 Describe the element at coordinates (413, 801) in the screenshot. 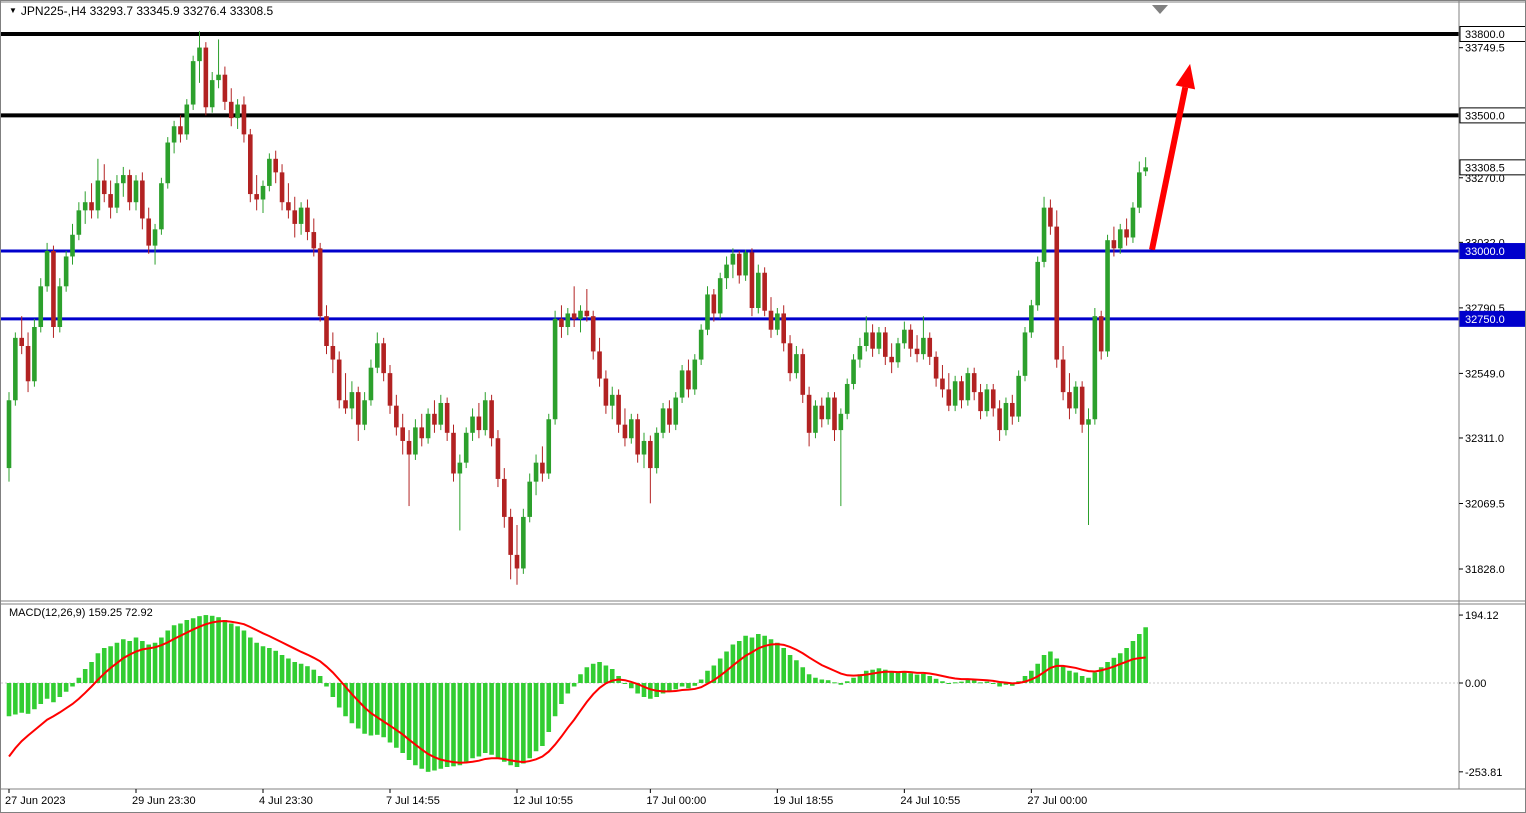

I see `svg-text: 7 Jul 14:55` at that location.